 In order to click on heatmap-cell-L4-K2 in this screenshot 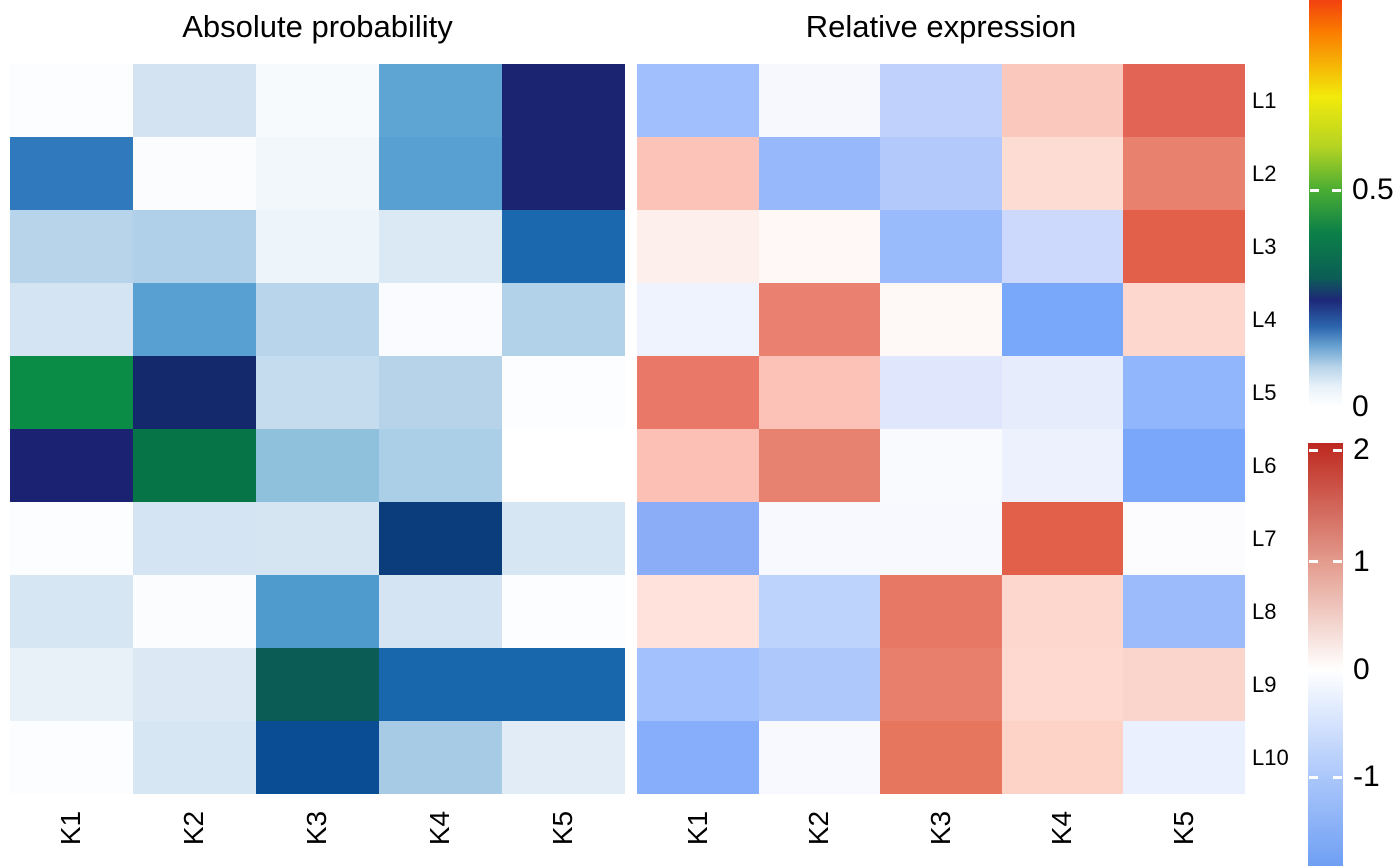, I will do `click(194, 319)`.